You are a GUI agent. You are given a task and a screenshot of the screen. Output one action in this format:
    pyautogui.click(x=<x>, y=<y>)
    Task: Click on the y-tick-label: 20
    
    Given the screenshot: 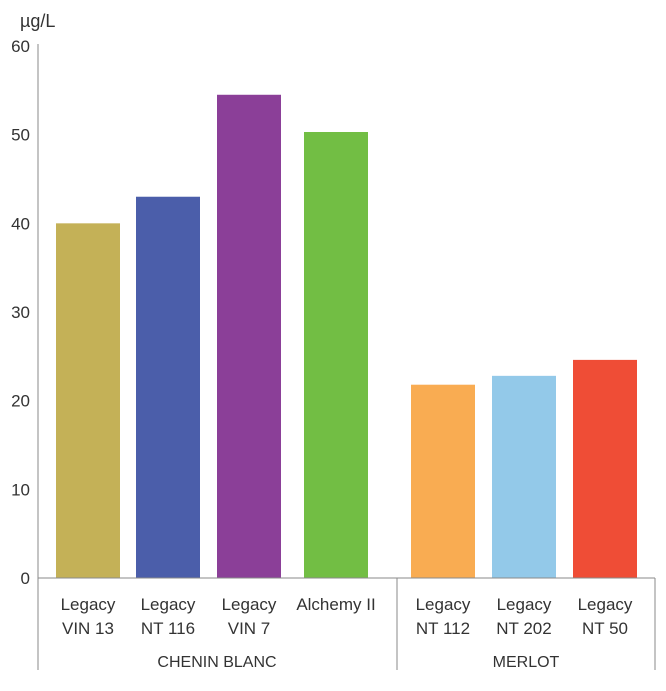 What is the action you would take?
    pyautogui.click(x=20, y=401)
    